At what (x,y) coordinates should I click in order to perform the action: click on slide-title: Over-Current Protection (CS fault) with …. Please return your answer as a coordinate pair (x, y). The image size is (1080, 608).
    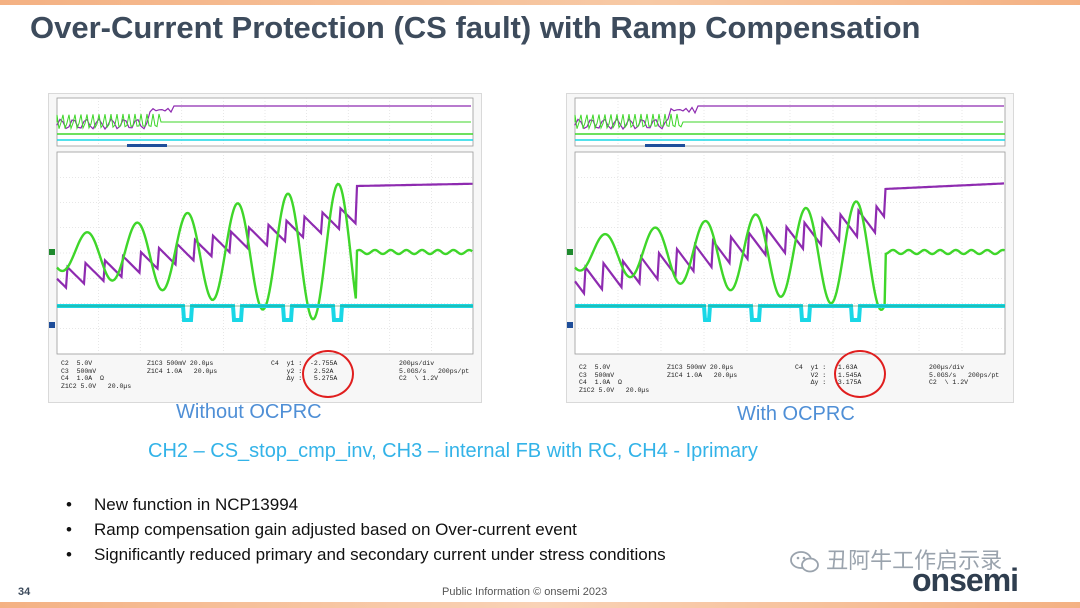
    Looking at the image, I should click on (475, 27).